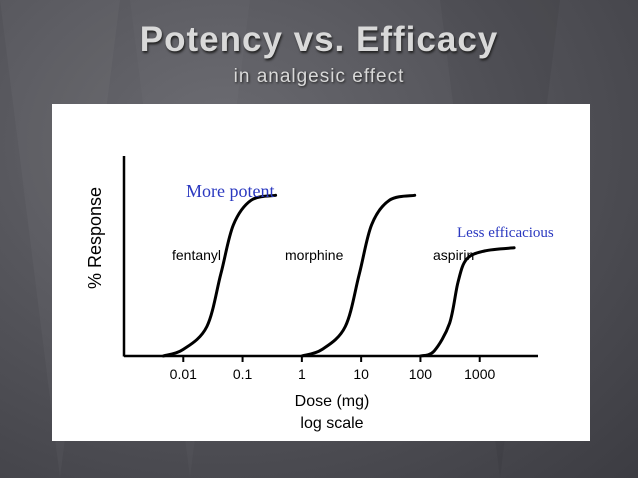 The image size is (638, 478). What do you see at coordinates (319, 39) in the screenshot?
I see `slide-title: Potency vs. Efficacy` at bounding box center [319, 39].